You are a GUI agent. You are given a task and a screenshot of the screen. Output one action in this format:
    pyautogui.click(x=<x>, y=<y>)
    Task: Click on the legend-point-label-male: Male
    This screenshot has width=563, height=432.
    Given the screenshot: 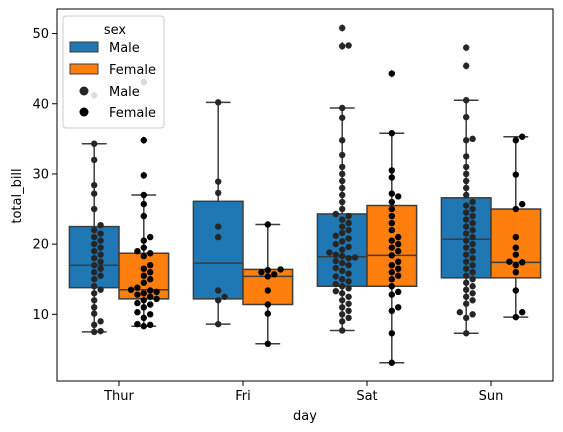 What is the action you would take?
    pyautogui.click(x=124, y=92)
    